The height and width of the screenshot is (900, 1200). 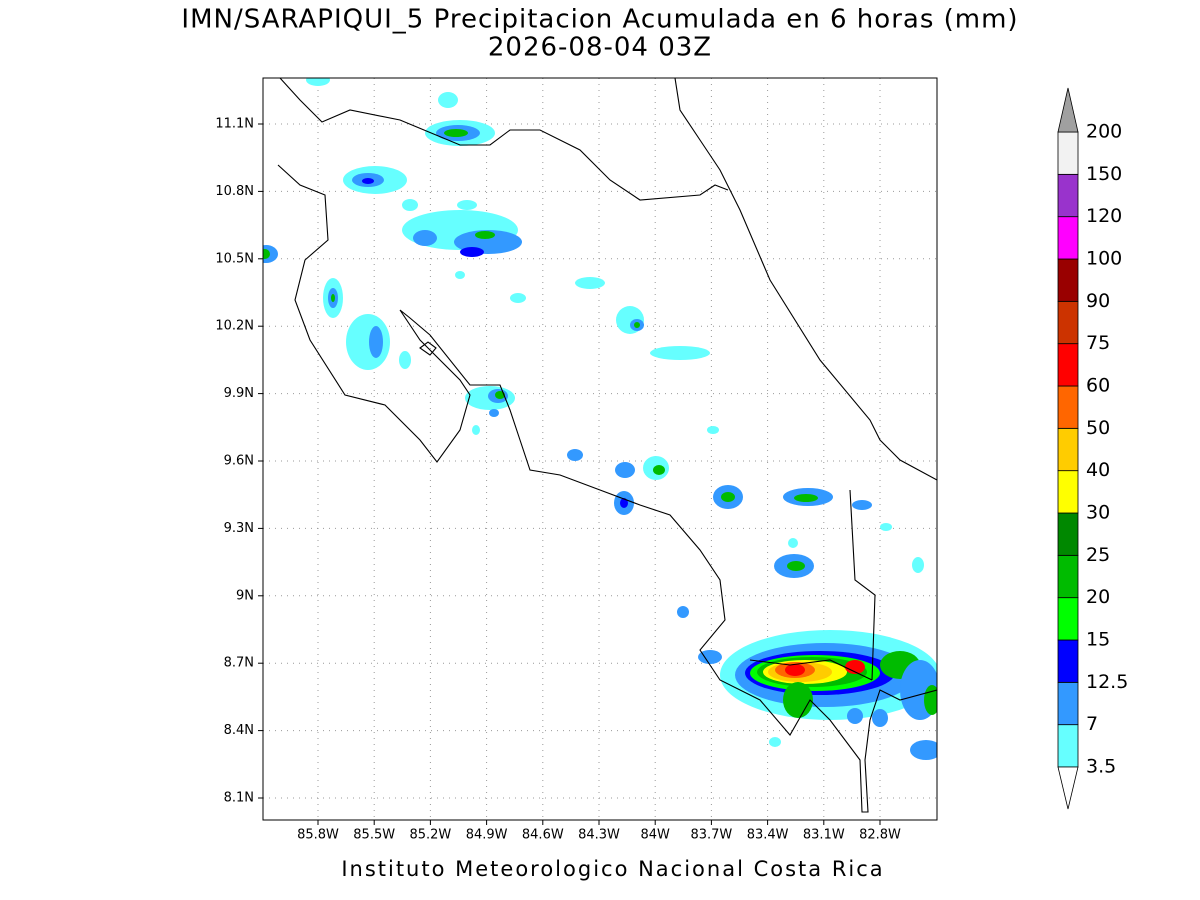 I want to click on colorbar-label: 200, so click(x=1104, y=132).